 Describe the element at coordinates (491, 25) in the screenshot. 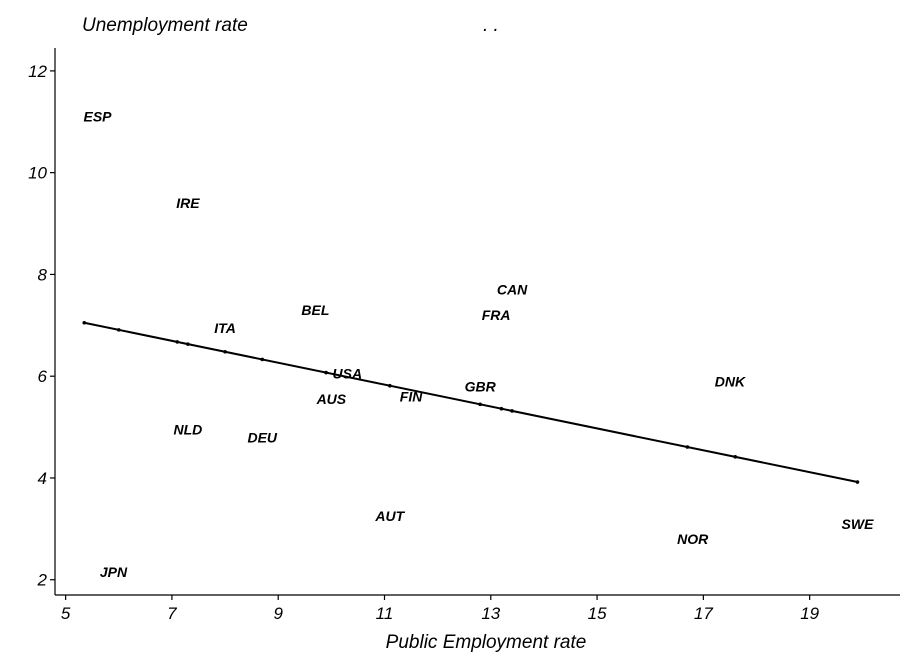

I see `chart-note: . .` at that location.